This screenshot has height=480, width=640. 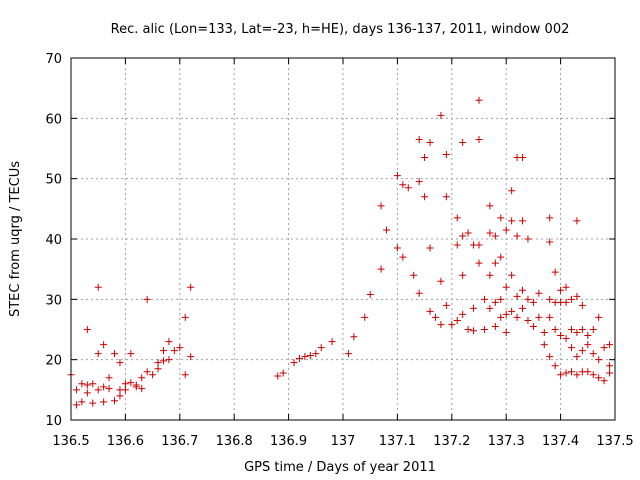 I want to click on x-tick-label: 137.5, so click(x=614, y=441).